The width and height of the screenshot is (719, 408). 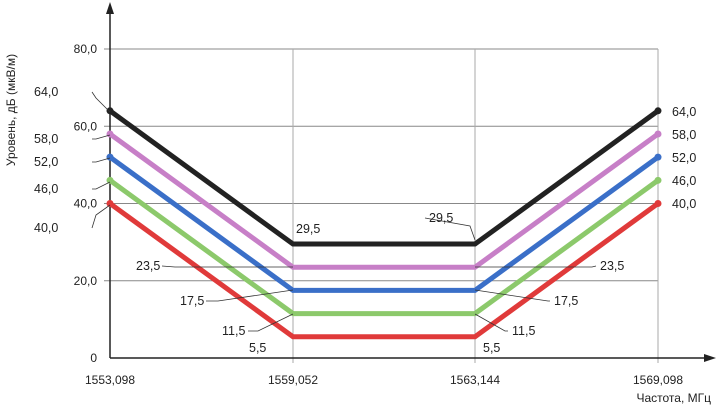 What do you see at coordinates (673, 398) in the screenshot?
I see `x-axis-title: Частота, МГц` at bounding box center [673, 398].